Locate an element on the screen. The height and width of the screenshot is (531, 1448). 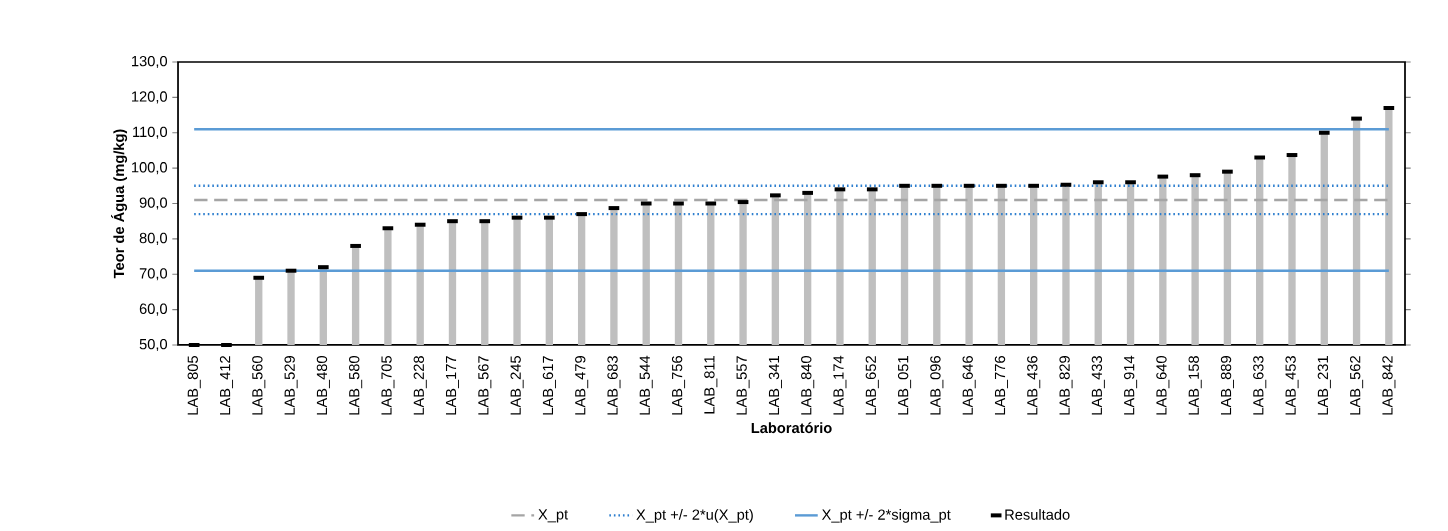
x-tick-label: LAB_096 is located at coordinates (937, 385).